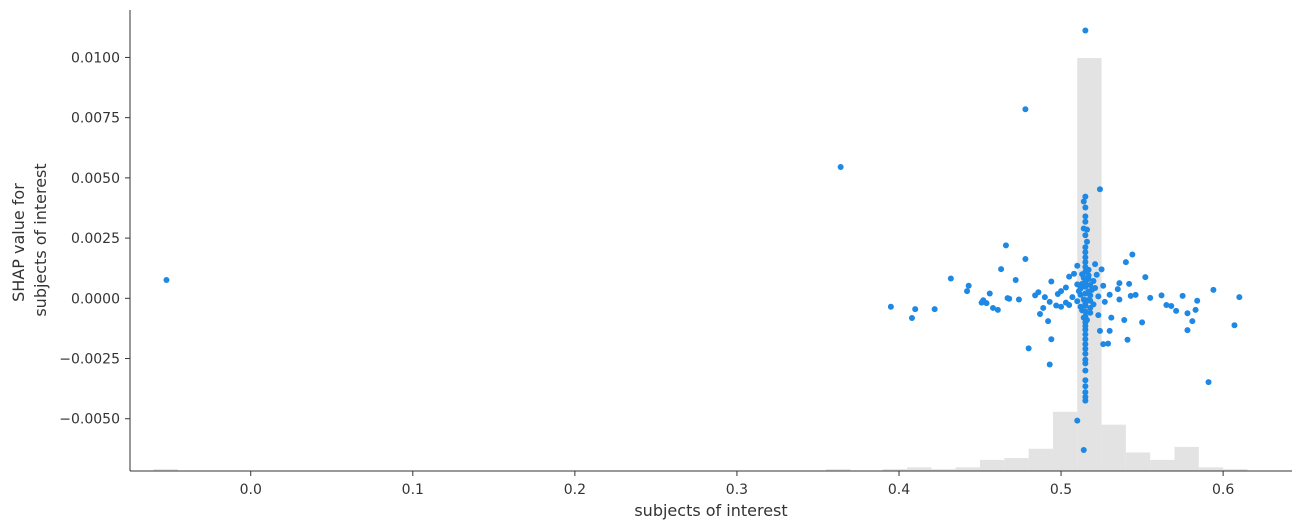  Describe the element at coordinates (29, 239) in the screenshot. I see `y-axis-label: SHAP value for subjects of interest` at that location.